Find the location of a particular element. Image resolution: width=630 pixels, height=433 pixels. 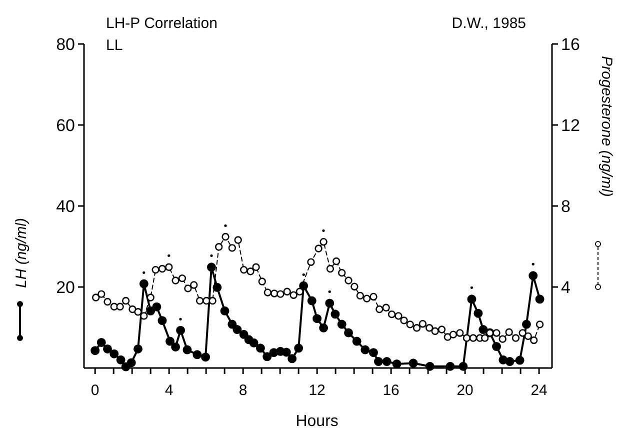

x-tick-label: 24 is located at coordinates (539, 390).